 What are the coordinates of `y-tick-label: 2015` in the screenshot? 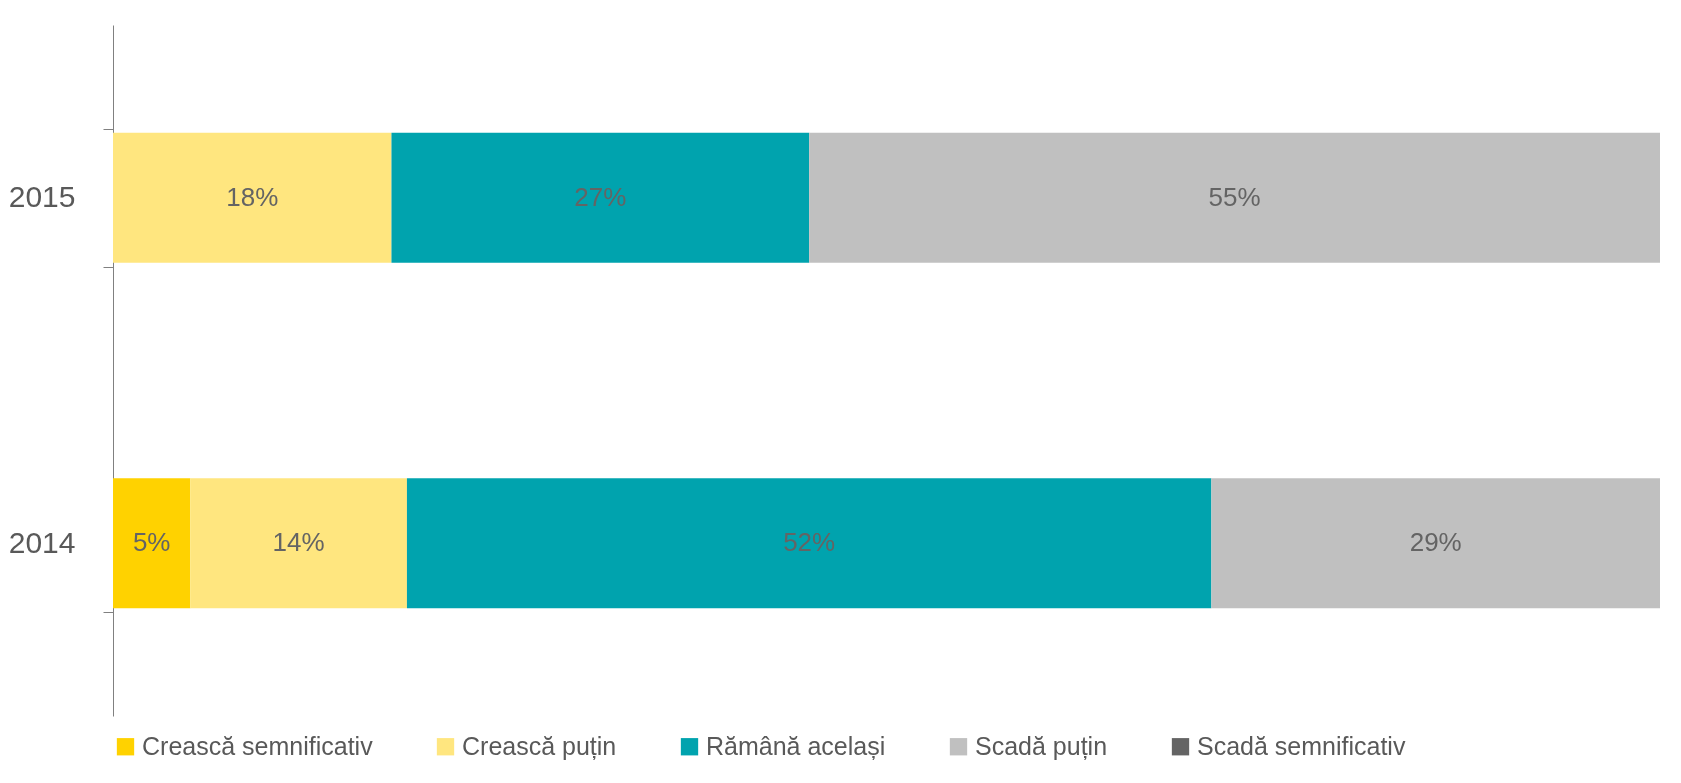 It's located at (42, 197).